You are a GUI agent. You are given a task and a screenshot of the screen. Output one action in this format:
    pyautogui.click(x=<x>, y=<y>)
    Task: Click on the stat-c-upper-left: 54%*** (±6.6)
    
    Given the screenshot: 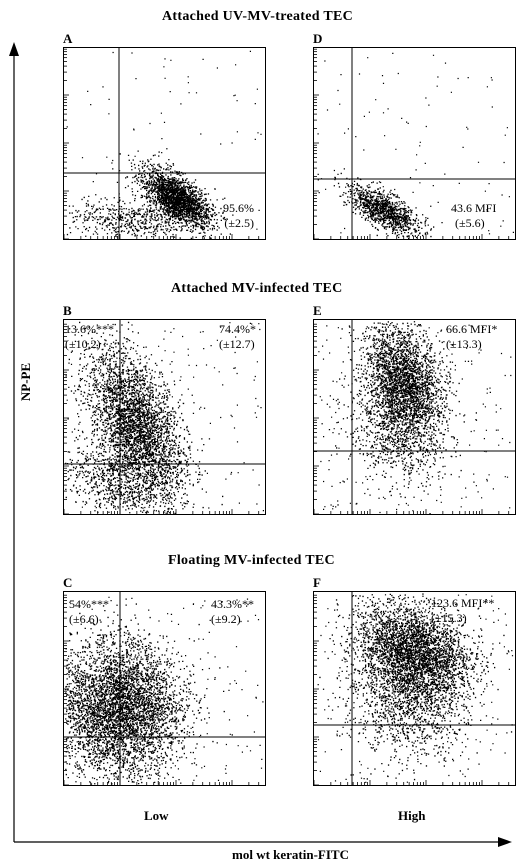 What is the action you would take?
    pyautogui.click(x=89, y=612)
    